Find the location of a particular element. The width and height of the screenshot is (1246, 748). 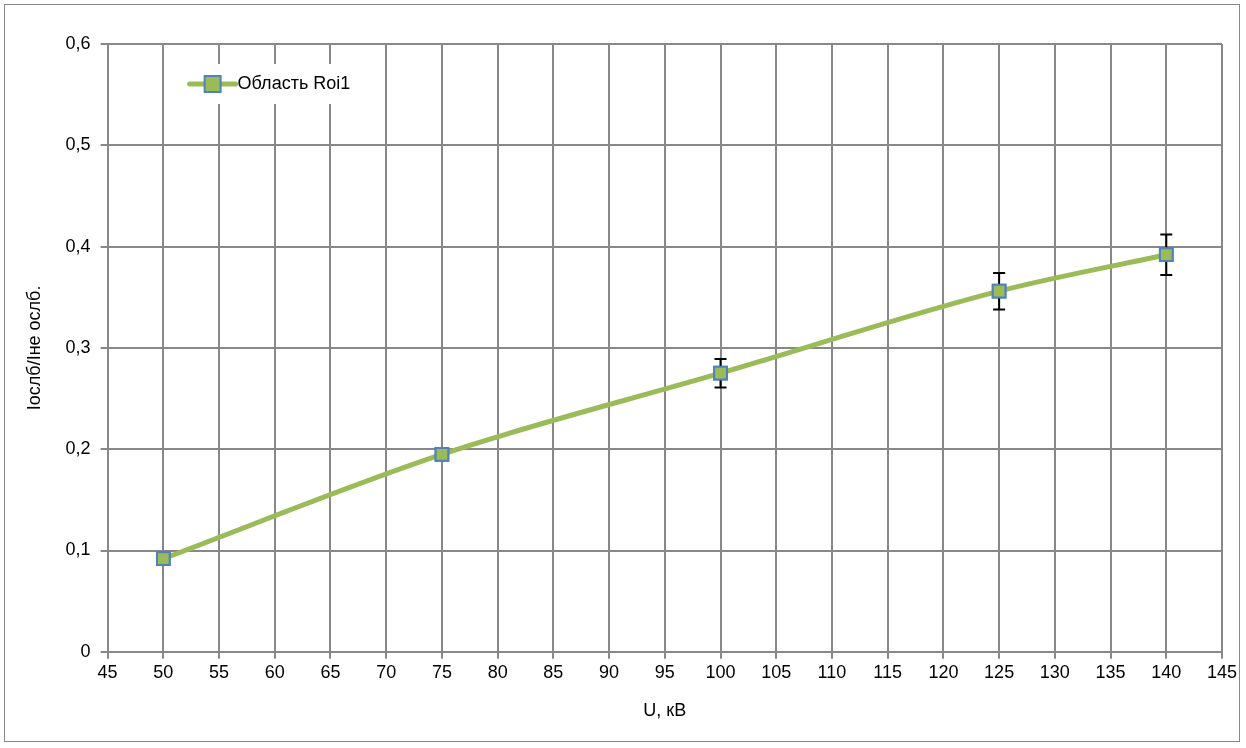

y-tick-label: 0,6 is located at coordinates (78, 42).